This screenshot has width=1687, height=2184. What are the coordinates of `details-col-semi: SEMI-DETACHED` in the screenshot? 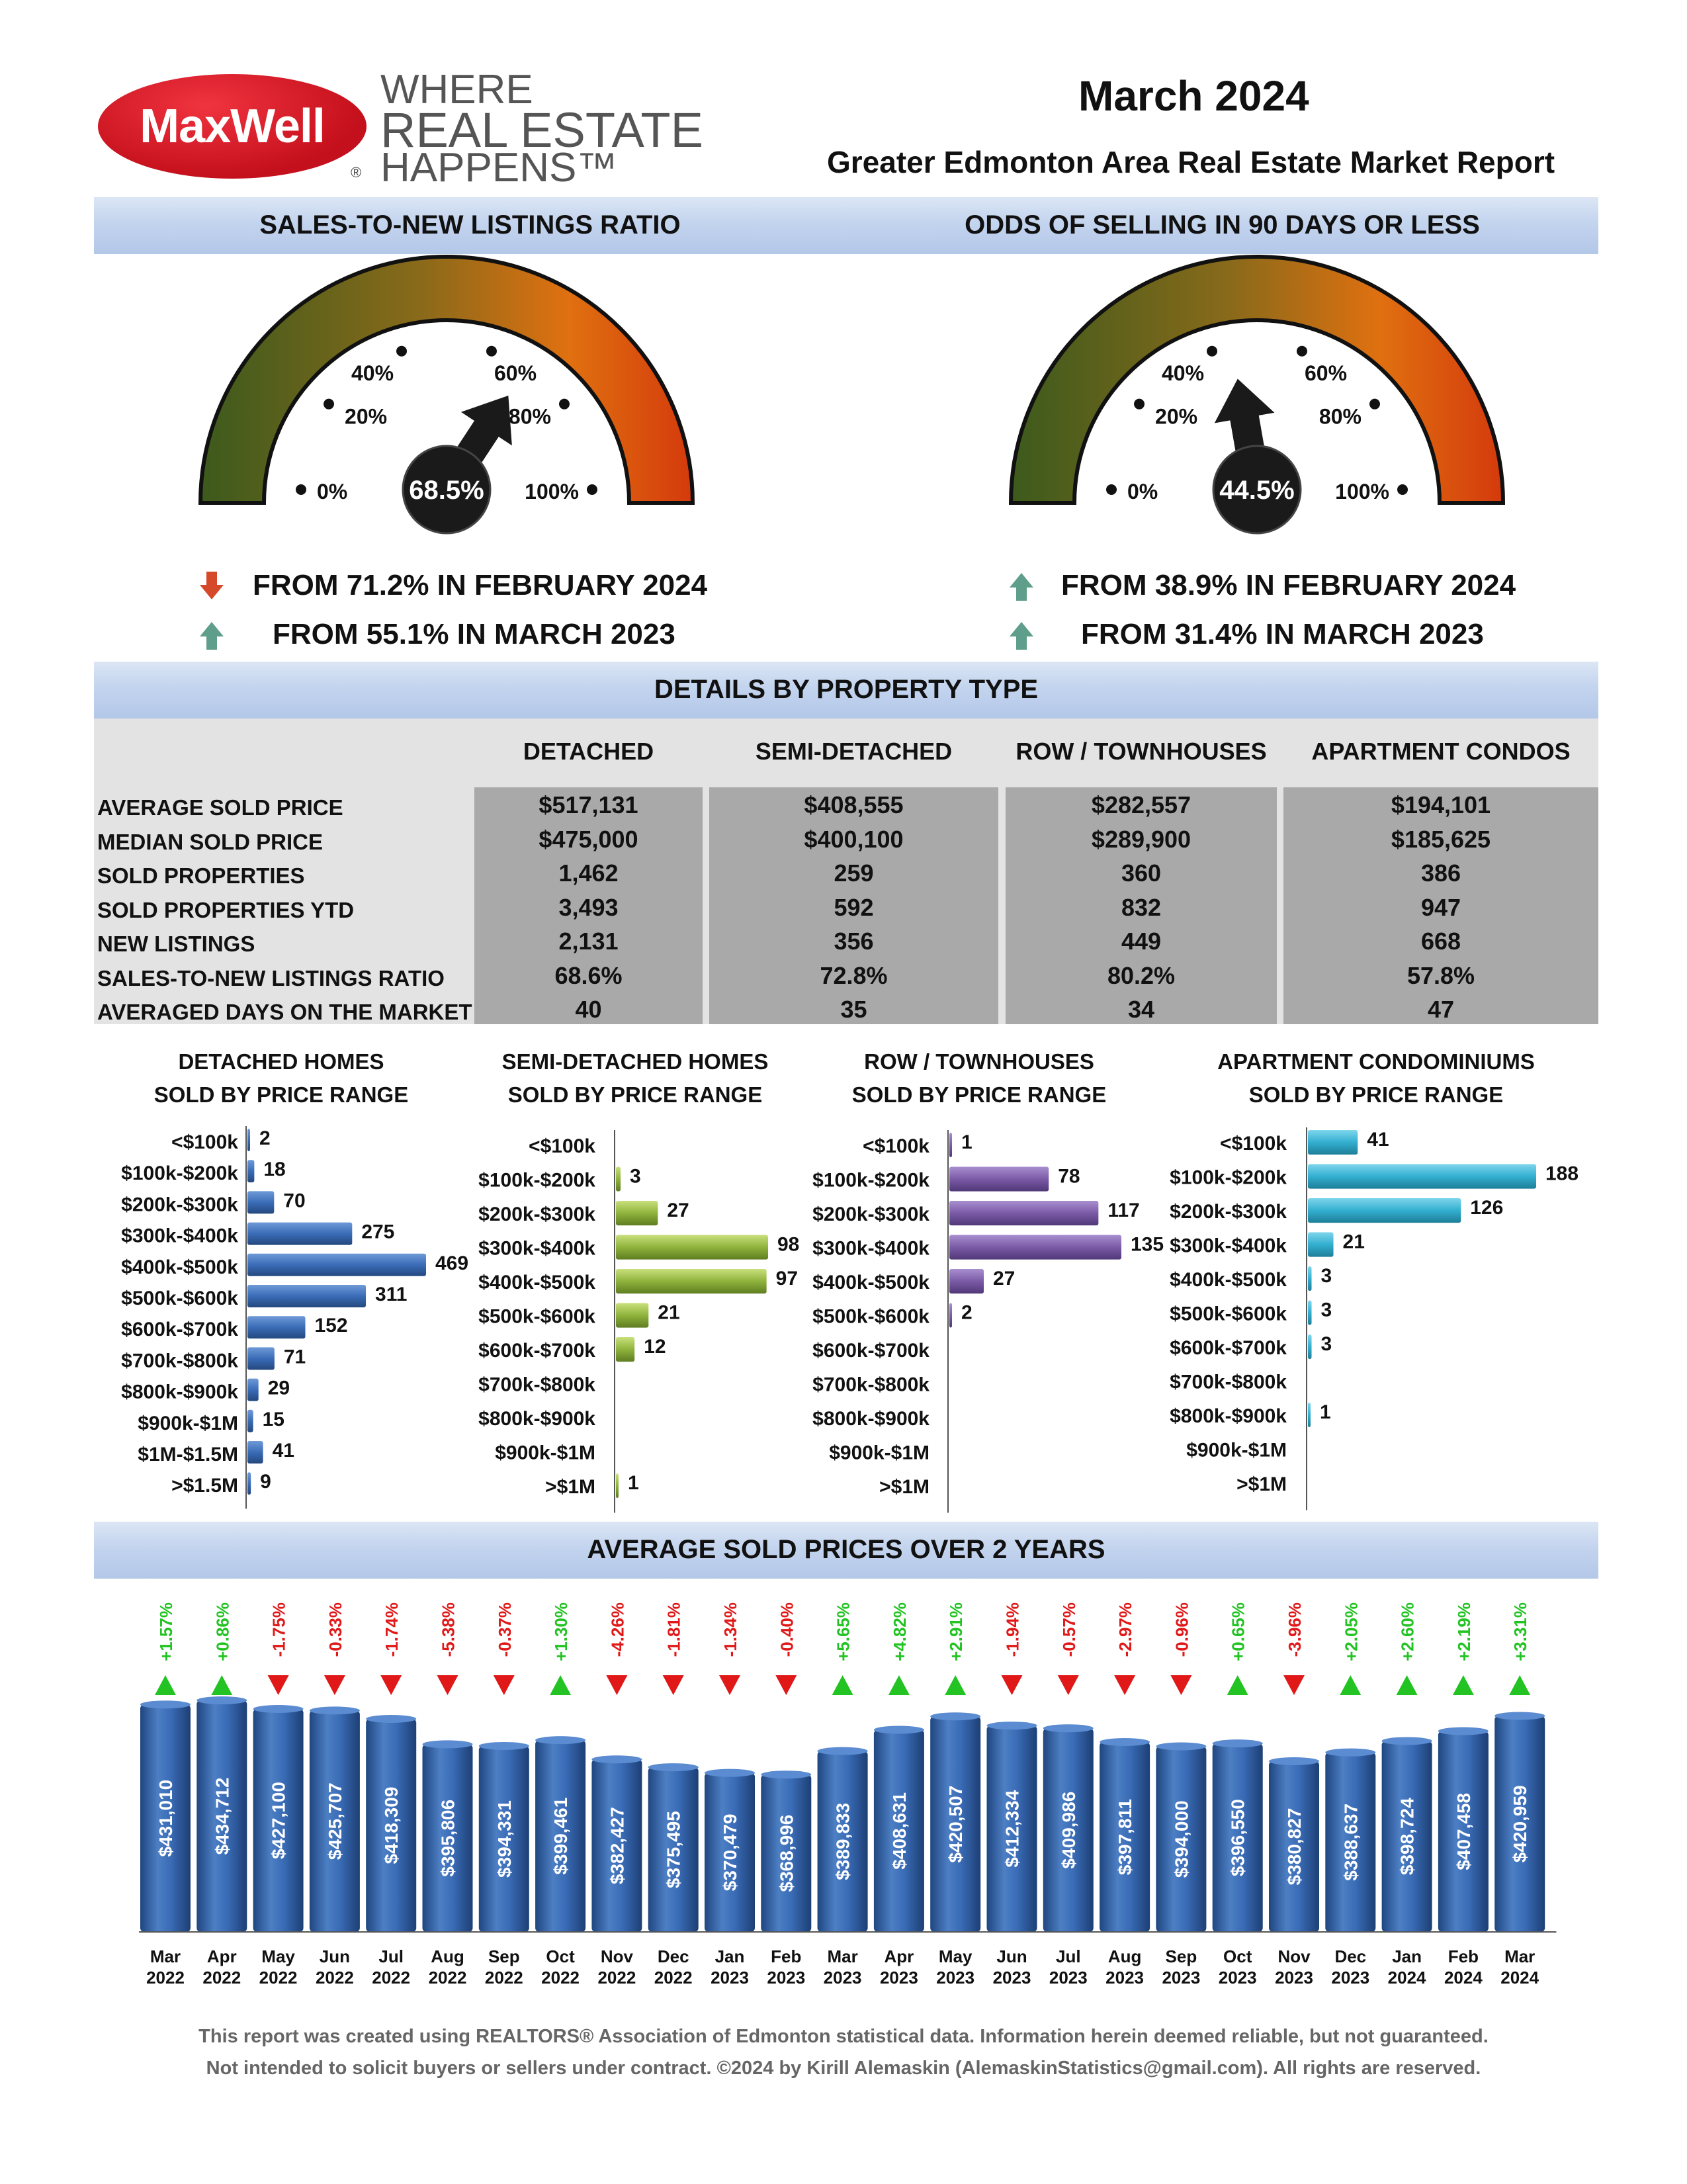 It's located at (854, 751).